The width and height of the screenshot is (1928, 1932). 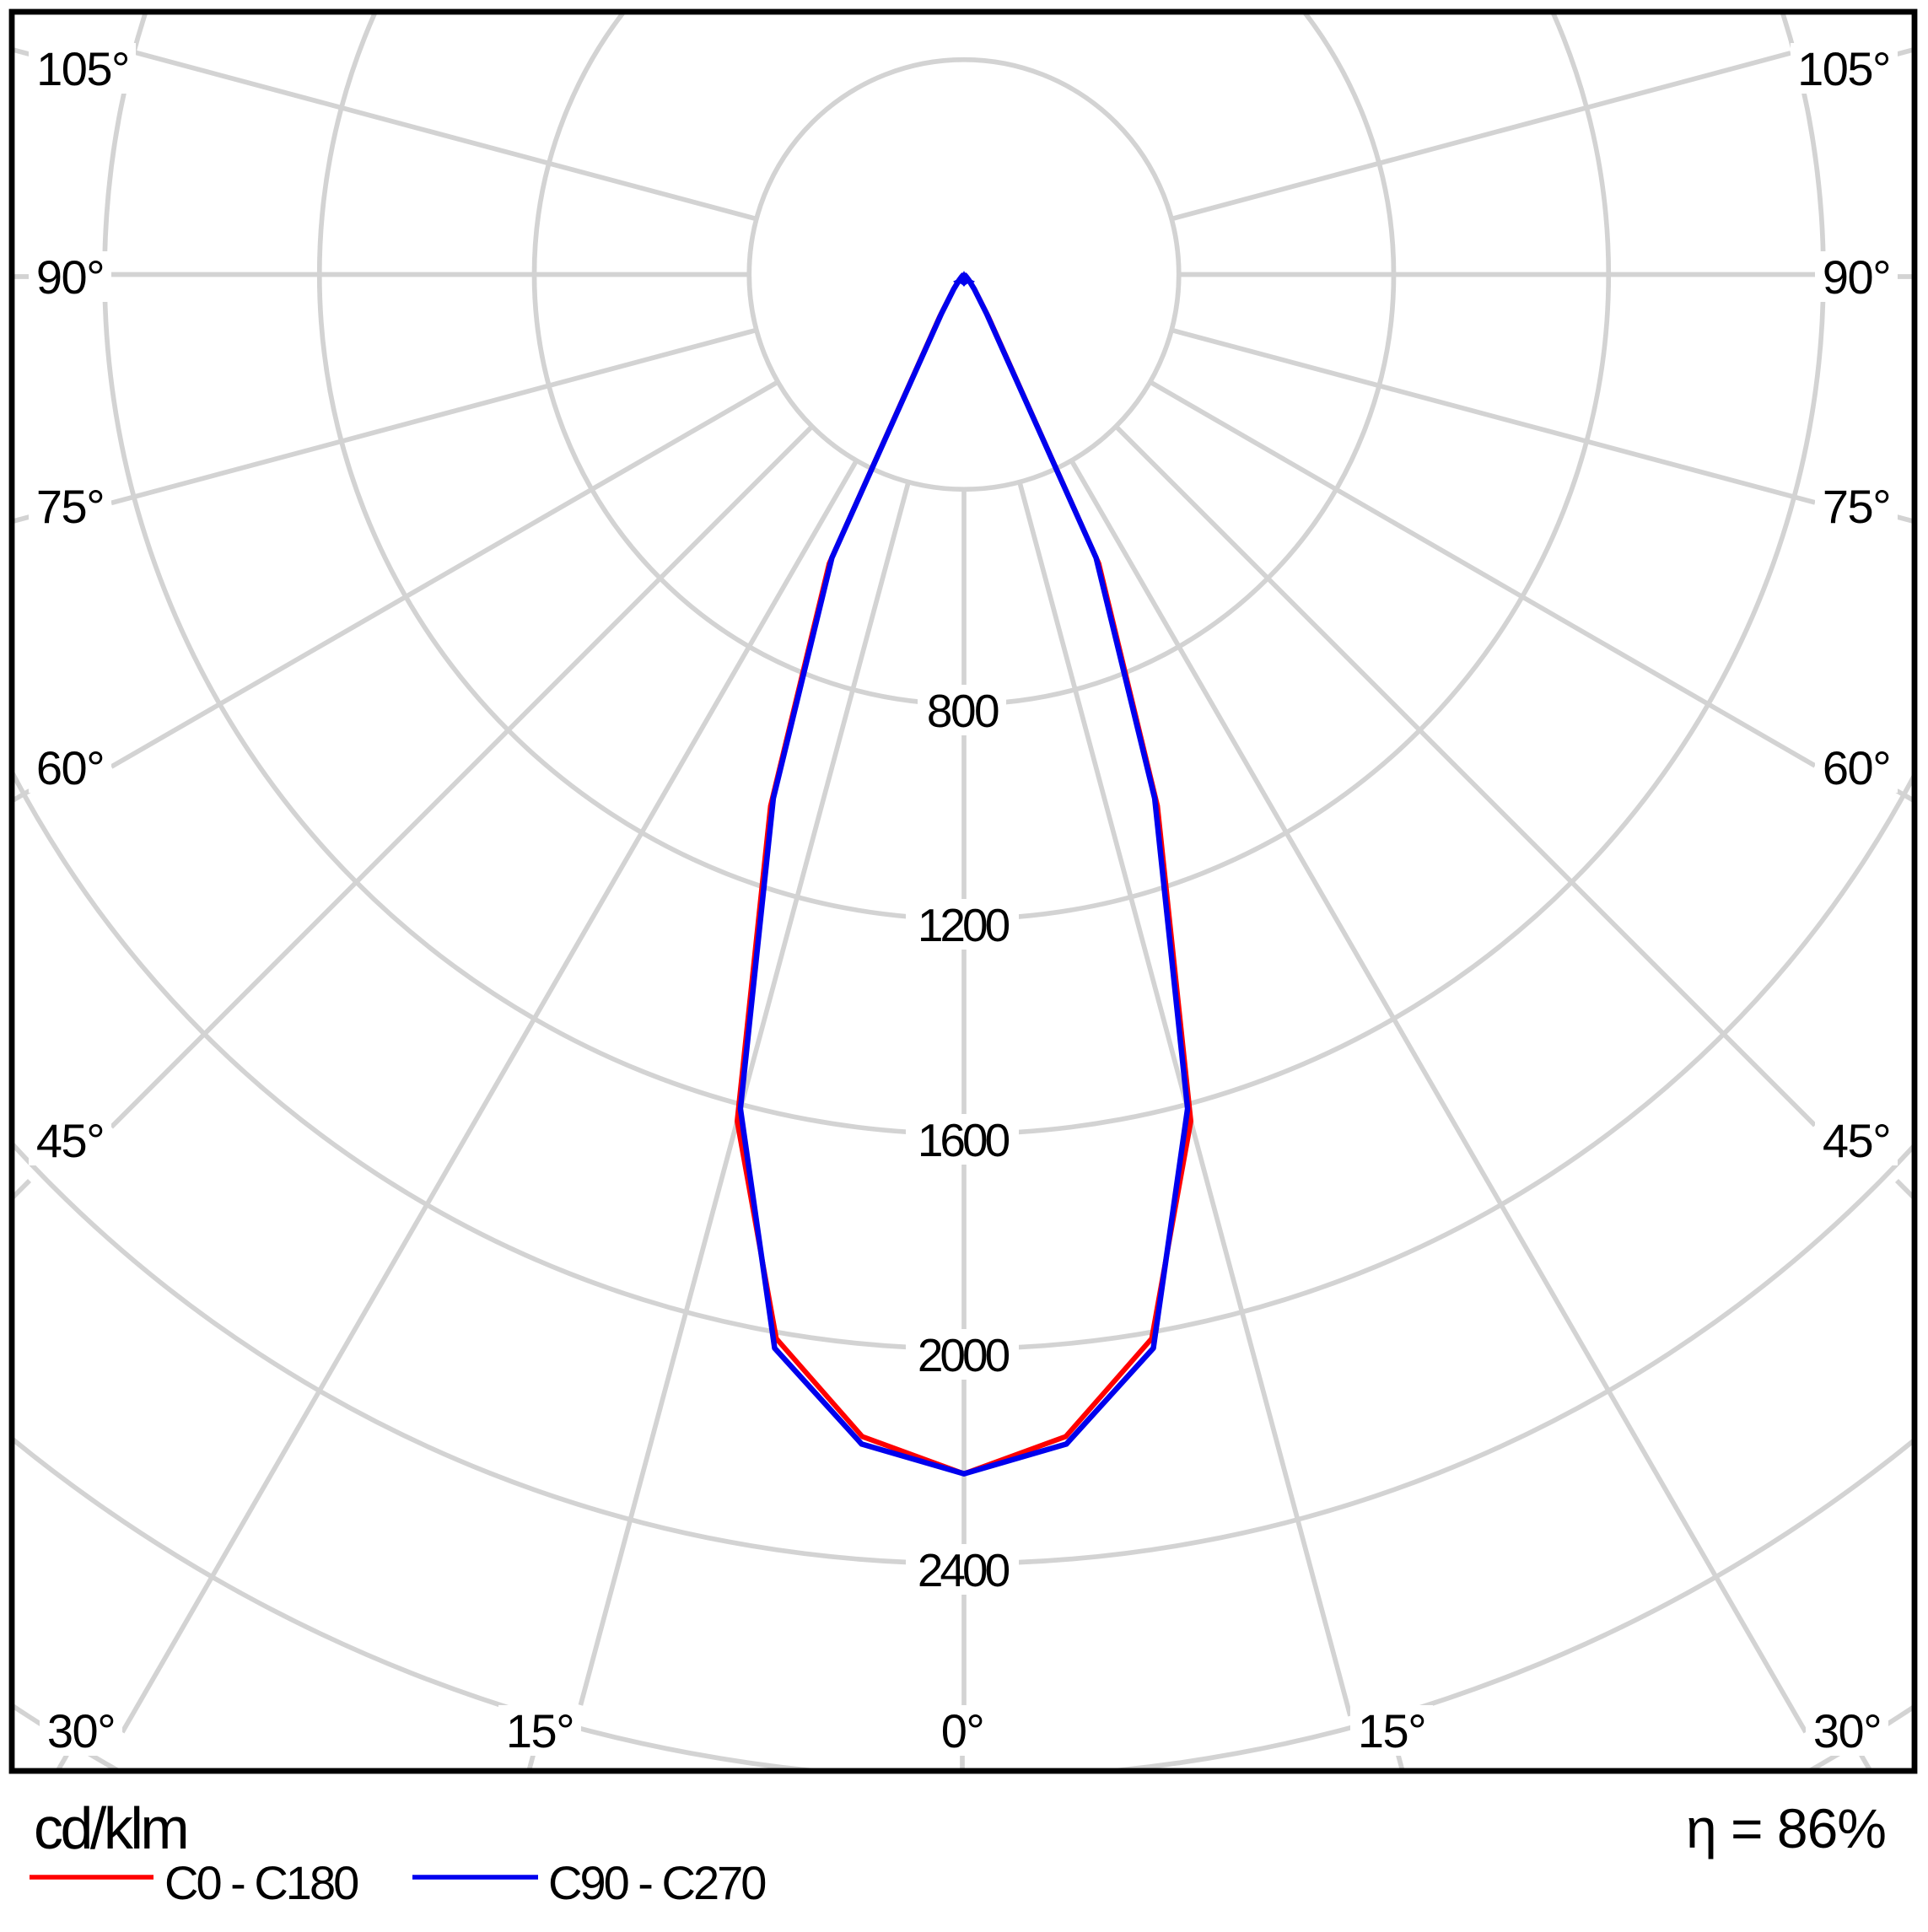 What do you see at coordinates (962, 1730) in the screenshot?
I see `svg-text: 0°` at bounding box center [962, 1730].